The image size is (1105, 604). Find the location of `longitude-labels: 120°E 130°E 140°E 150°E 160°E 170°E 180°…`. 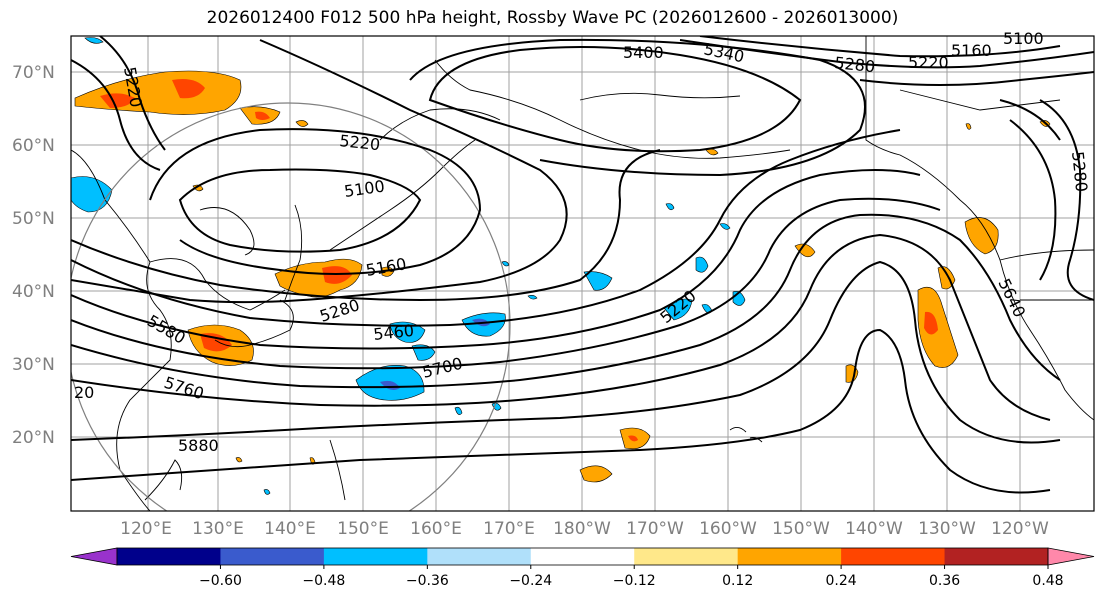

longitude-labels: 120°E 130°E 140°E 150°E 160°E 170°E 180°… is located at coordinates (584, 529).